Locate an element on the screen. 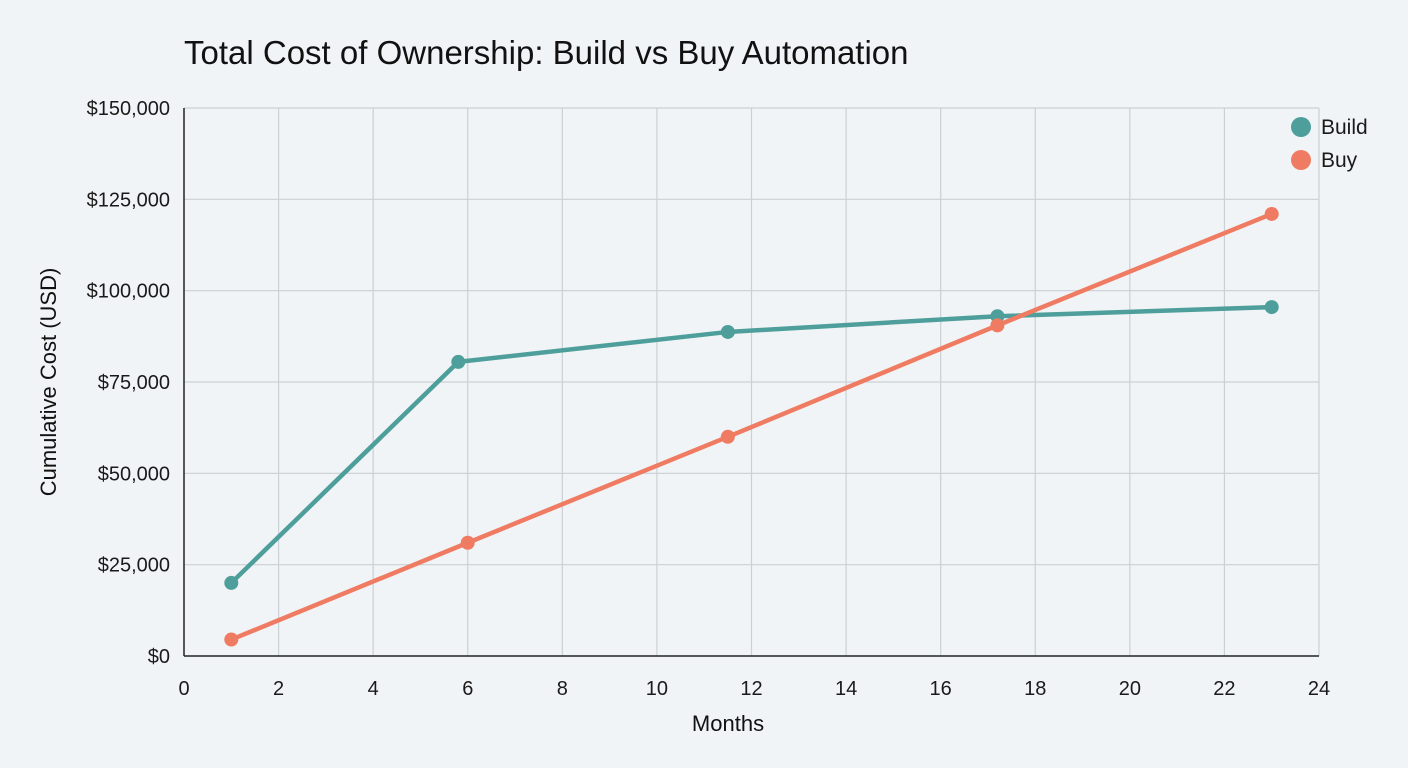  y-tick-label: $125,000 is located at coordinates (128, 200).